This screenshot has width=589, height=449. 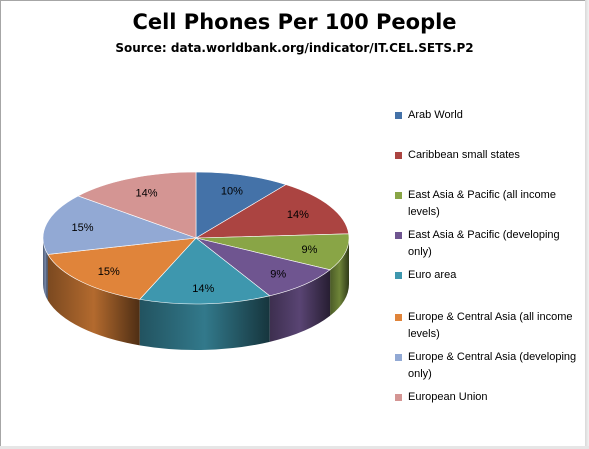 I want to click on pie-data-labels: 10% 14% 9% 9% 14% 15% 15% 14%, so click(x=195, y=240).